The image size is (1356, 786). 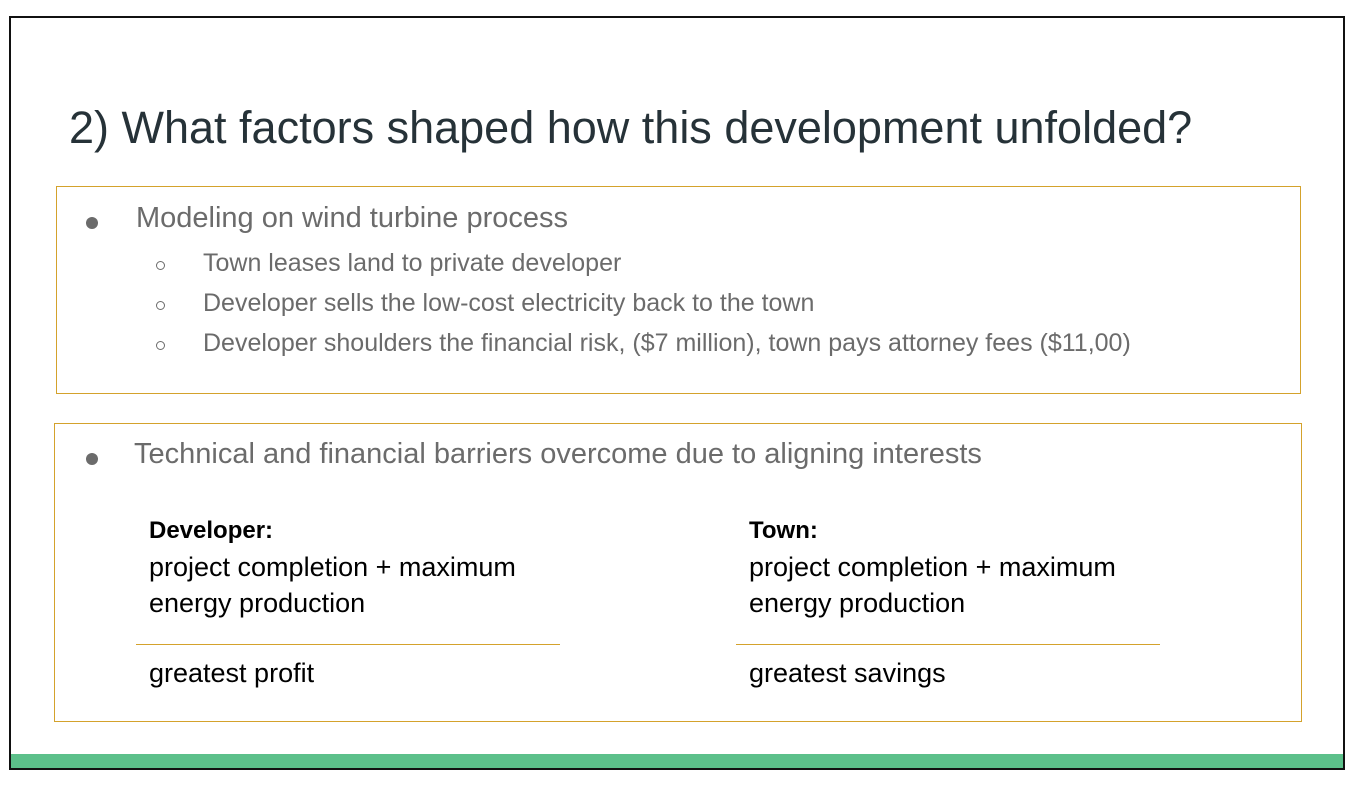 I want to click on developer-goal-line1: project completion + maximum, so click(x=332, y=567).